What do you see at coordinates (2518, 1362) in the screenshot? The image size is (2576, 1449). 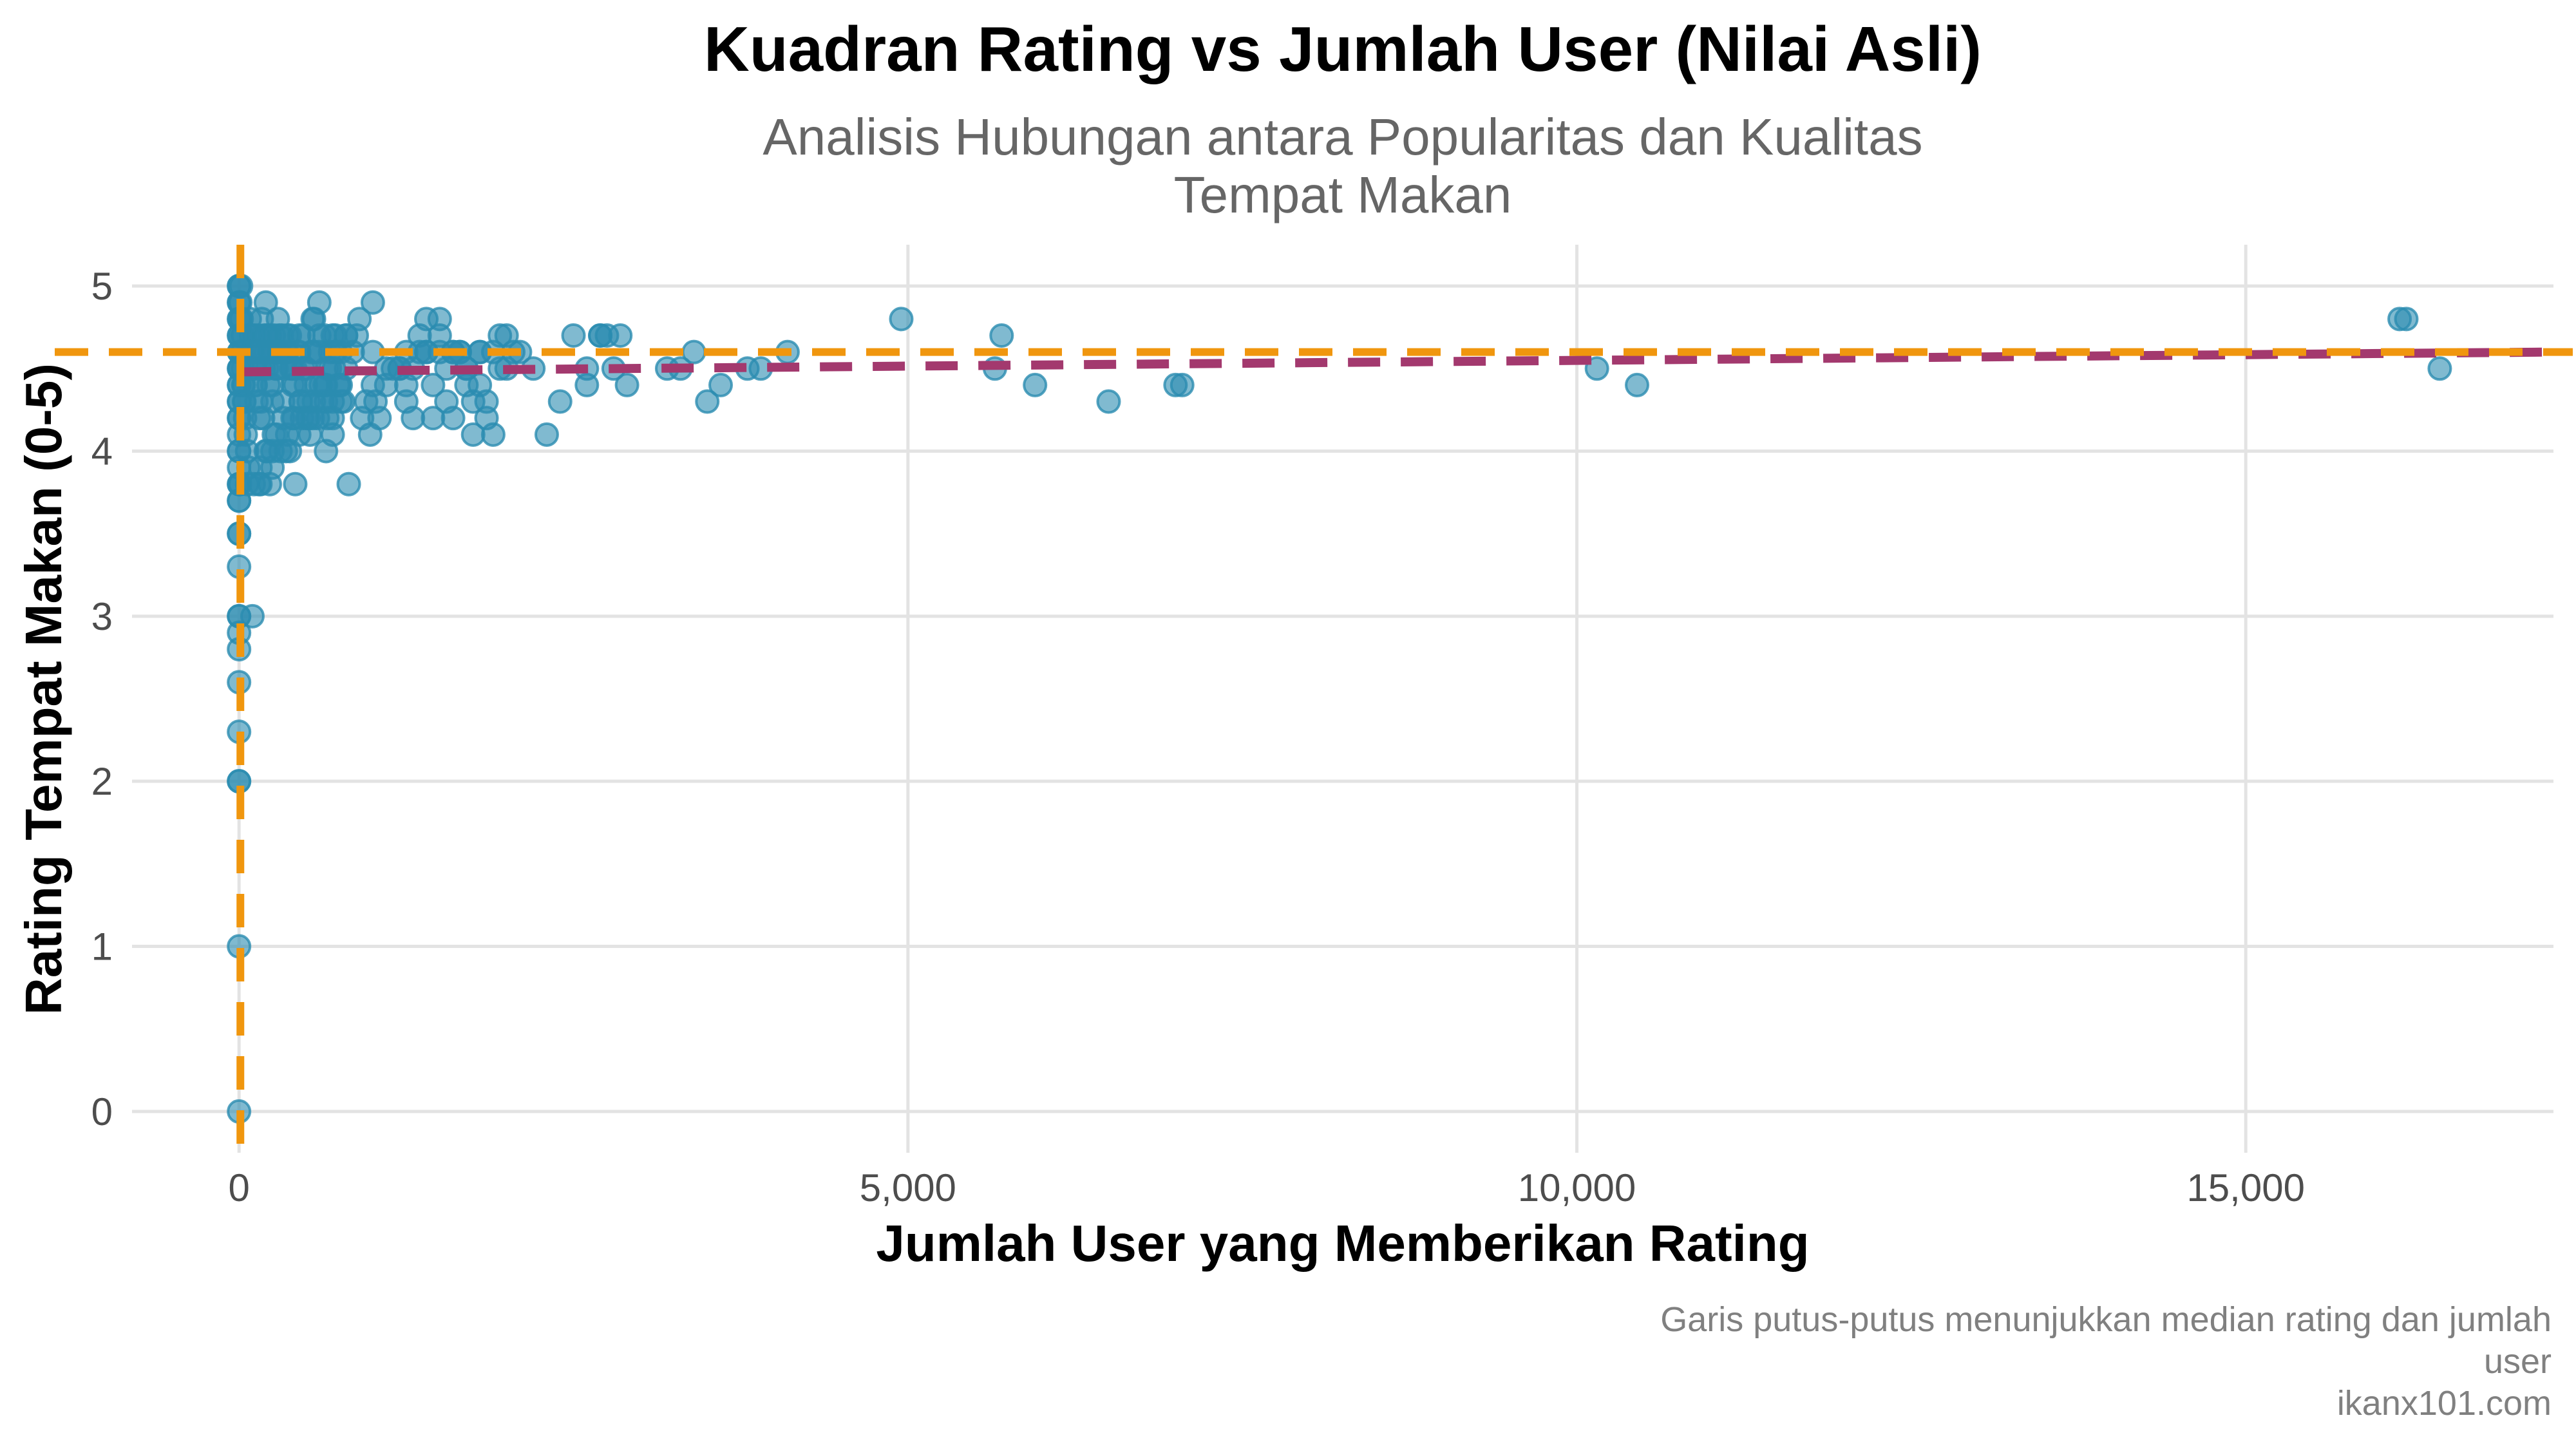 I see `caption-line-2: user` at bounding box center [2518, 1362].